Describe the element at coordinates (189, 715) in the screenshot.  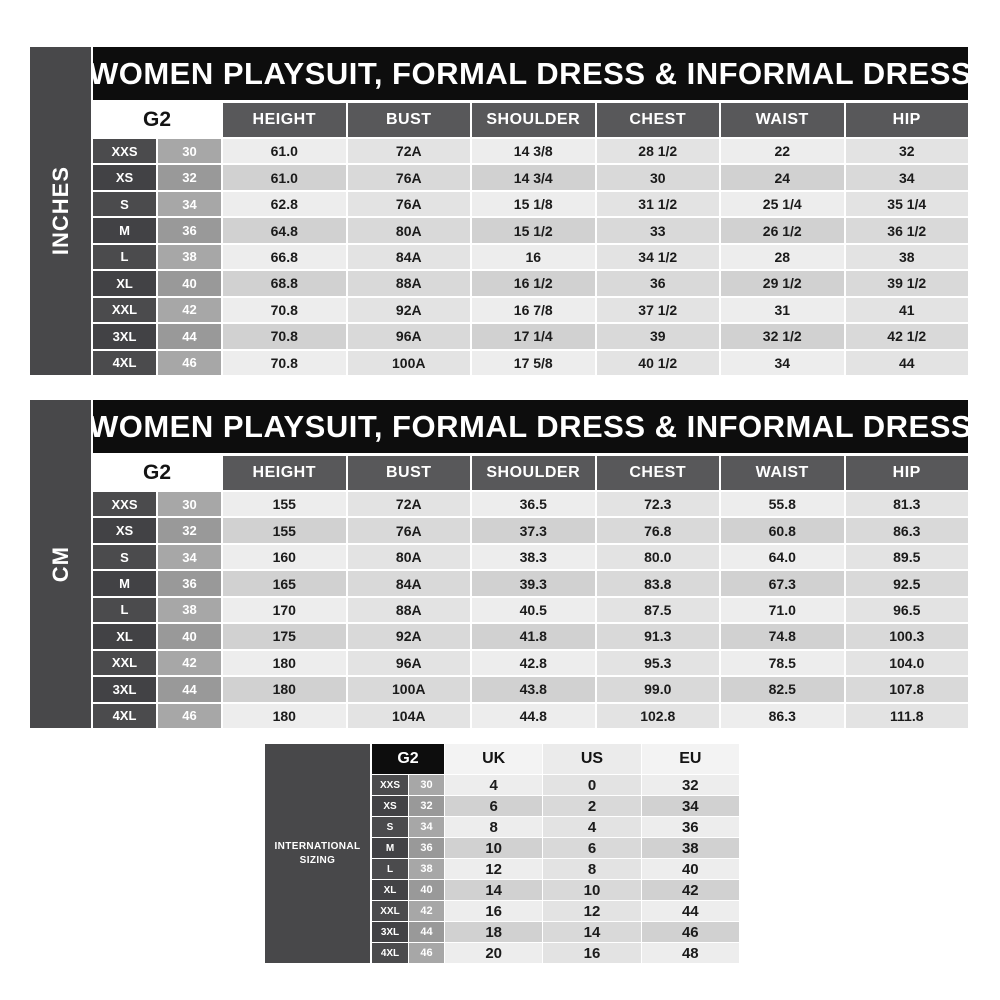
I see `g2-size-cell: 46` at that location.